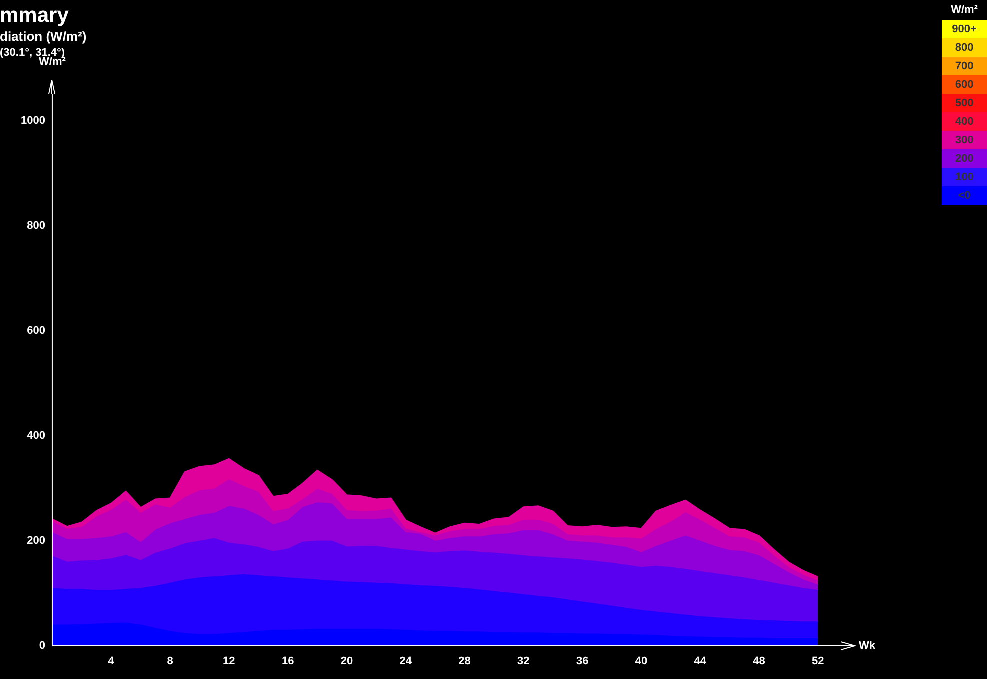 The width and height of the screenshot is (987, 679). What do you see at coordinates (759, 661) in the screenshot?
I see `x-tick-label: 48` at bounding box center [759, 661].